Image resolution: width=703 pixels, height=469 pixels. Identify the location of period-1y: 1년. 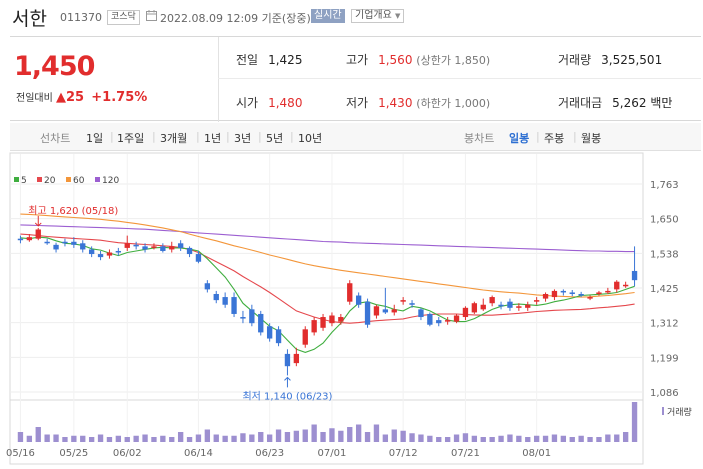
(213, 138).